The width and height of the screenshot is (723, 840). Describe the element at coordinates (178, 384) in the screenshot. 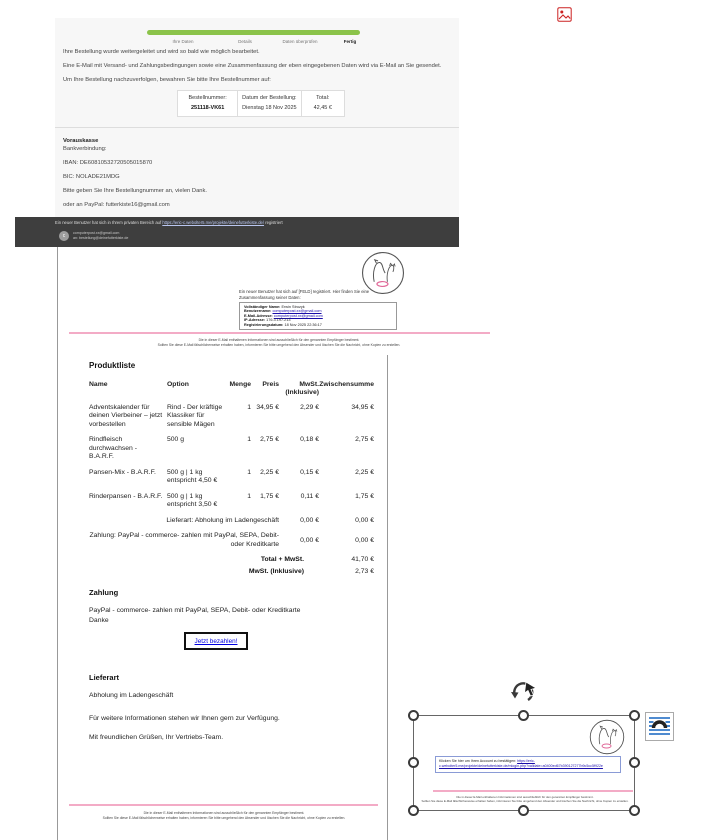

I see `header-option: Option` at that location.